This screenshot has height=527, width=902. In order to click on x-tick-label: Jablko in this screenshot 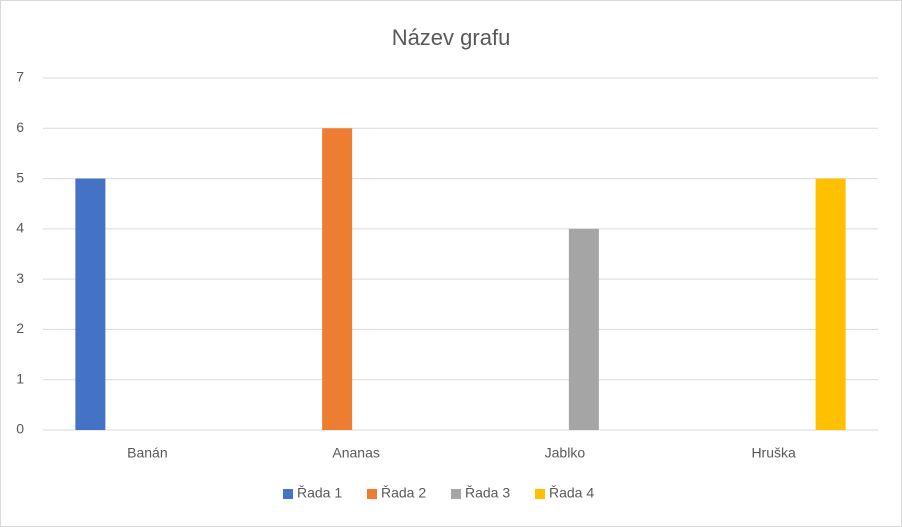, I will do `click(565, 453)`.